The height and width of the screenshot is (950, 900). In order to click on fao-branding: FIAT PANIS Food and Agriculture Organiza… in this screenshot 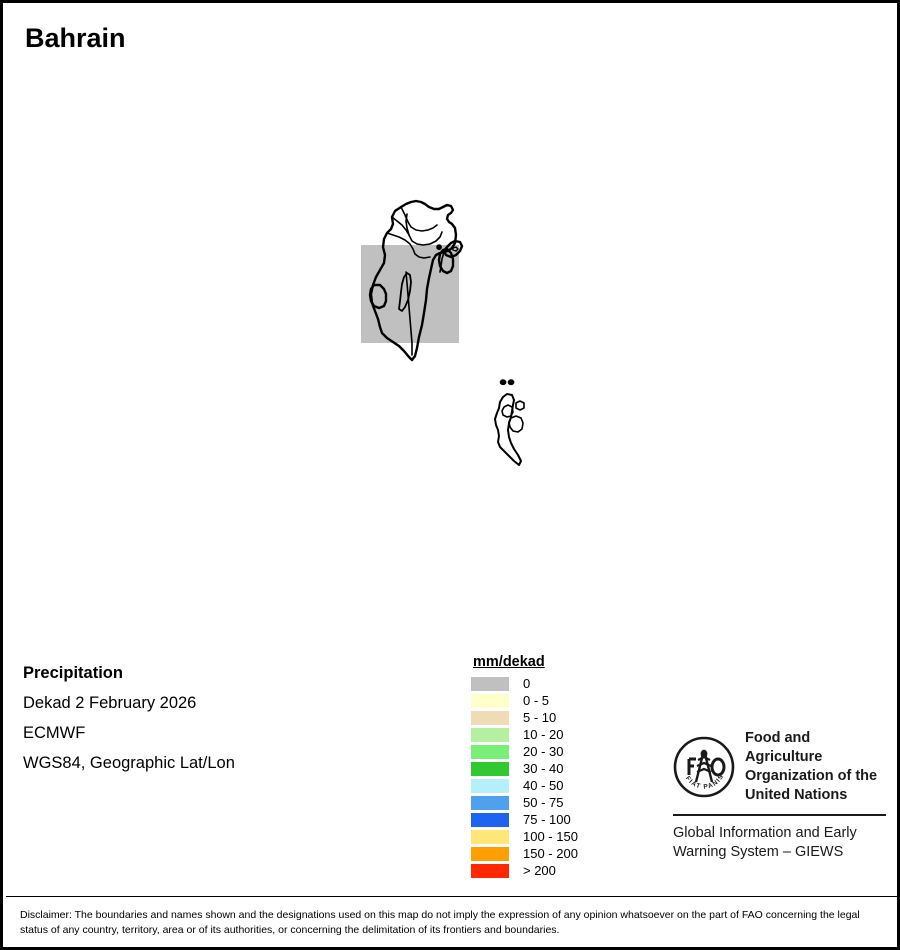, I will do `click(780, 795)`.